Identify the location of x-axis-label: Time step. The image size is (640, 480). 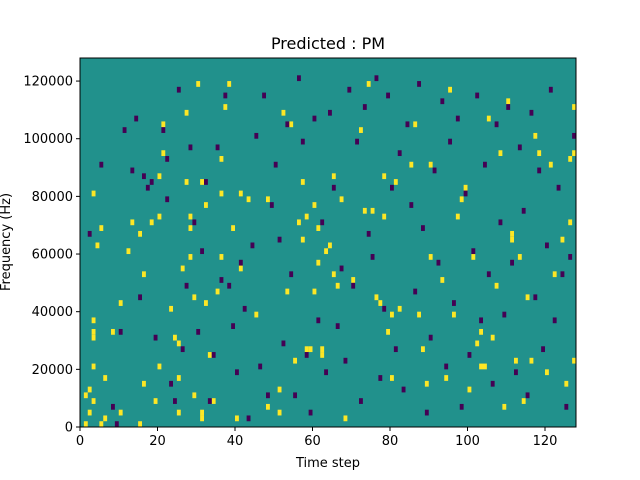
(327, 463).